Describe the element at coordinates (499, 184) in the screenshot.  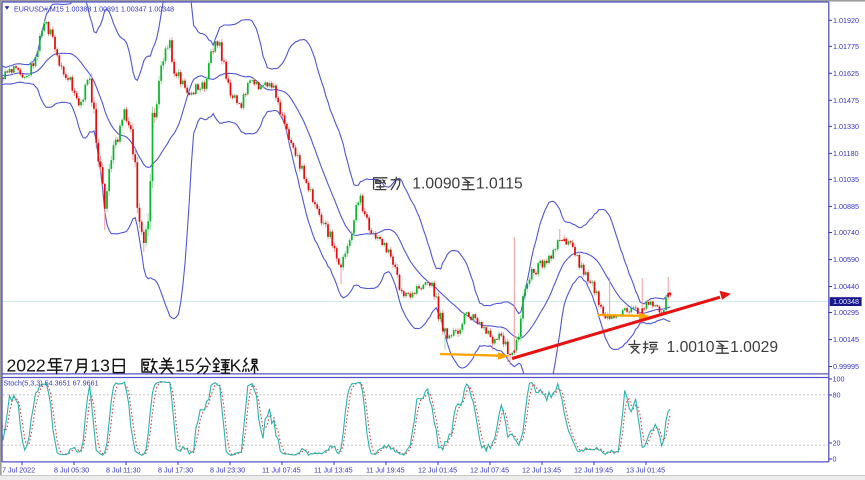
I see `svg-text: 1.0115` at that location.